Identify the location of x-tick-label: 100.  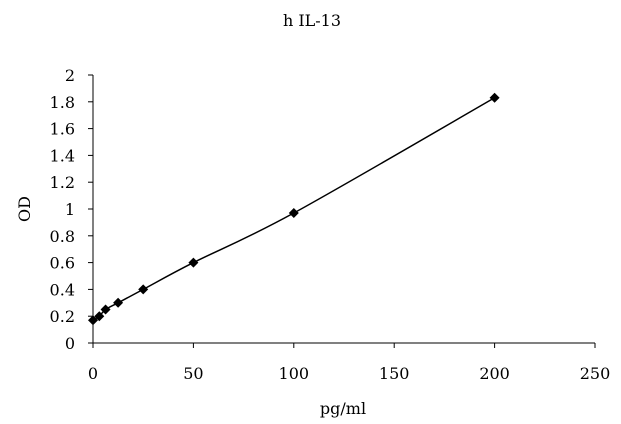
(294, 373).